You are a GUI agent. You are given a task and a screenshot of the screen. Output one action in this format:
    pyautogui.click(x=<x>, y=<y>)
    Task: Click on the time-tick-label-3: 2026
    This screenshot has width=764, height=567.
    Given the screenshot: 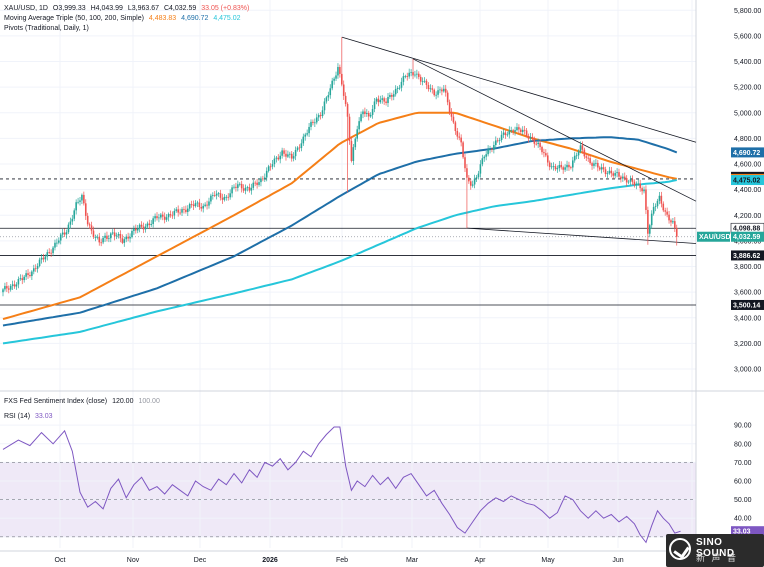 What is the action you would take?
    pyautogui.click(x=270, y=560)
    